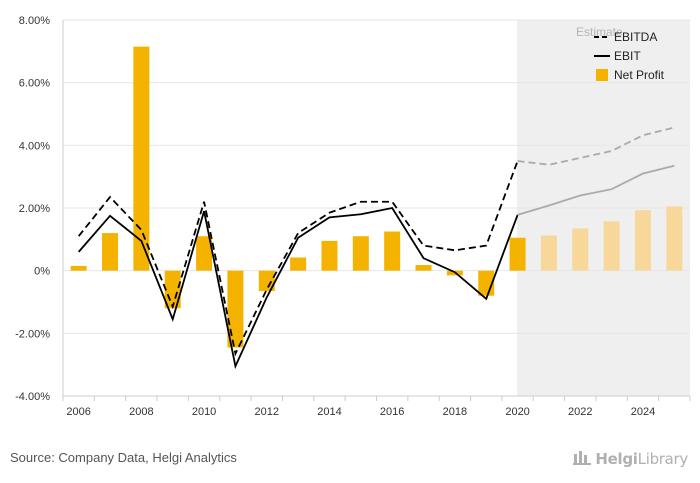 This screenshot has height=483, width=700. Describe the element at coordinates (392, 412) in the screenshot. I see `x-tick-label: 2016` at that location.